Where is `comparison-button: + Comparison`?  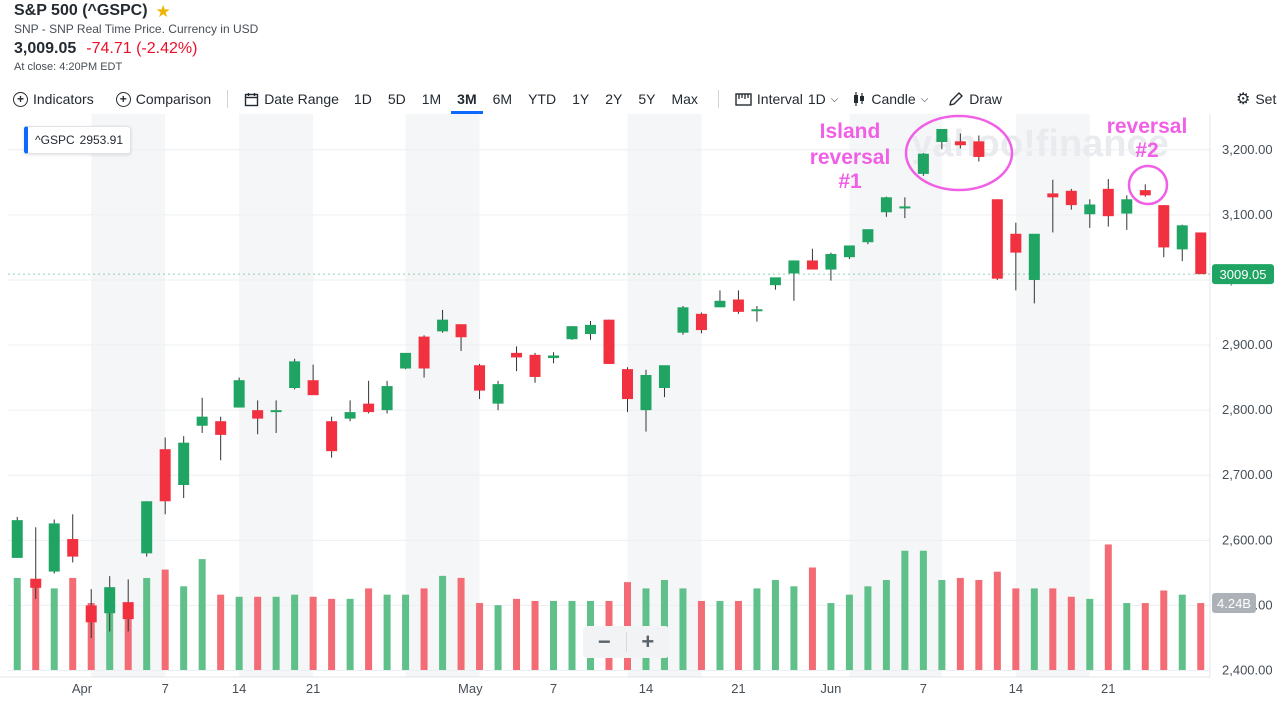 comparison-button: + Comparison is located at coordinates (163, 99).